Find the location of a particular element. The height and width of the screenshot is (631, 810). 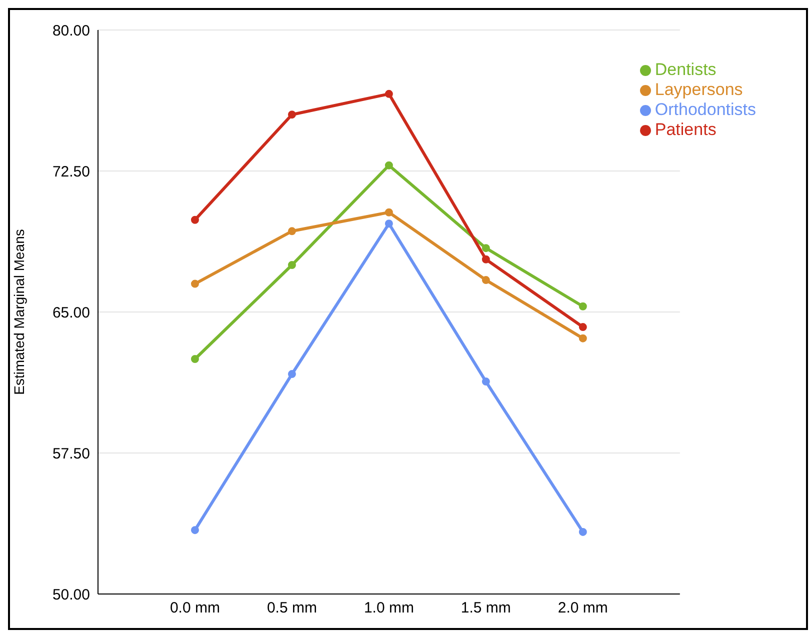

legend-label: Dentists is located at coordinates (685, 69).